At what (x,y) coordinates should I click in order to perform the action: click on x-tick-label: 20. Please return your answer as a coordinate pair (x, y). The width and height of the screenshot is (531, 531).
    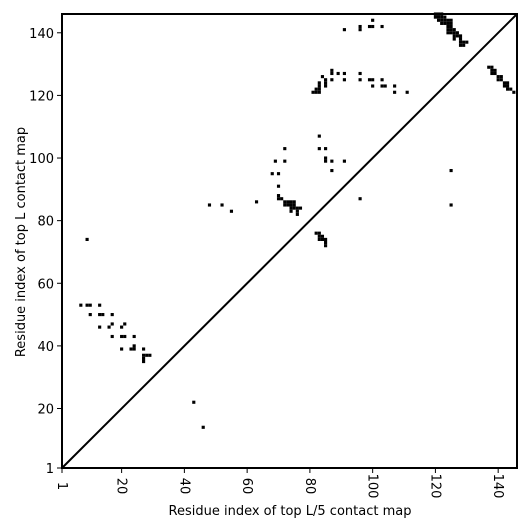
    Looking at the image, I should click on (121, 486).